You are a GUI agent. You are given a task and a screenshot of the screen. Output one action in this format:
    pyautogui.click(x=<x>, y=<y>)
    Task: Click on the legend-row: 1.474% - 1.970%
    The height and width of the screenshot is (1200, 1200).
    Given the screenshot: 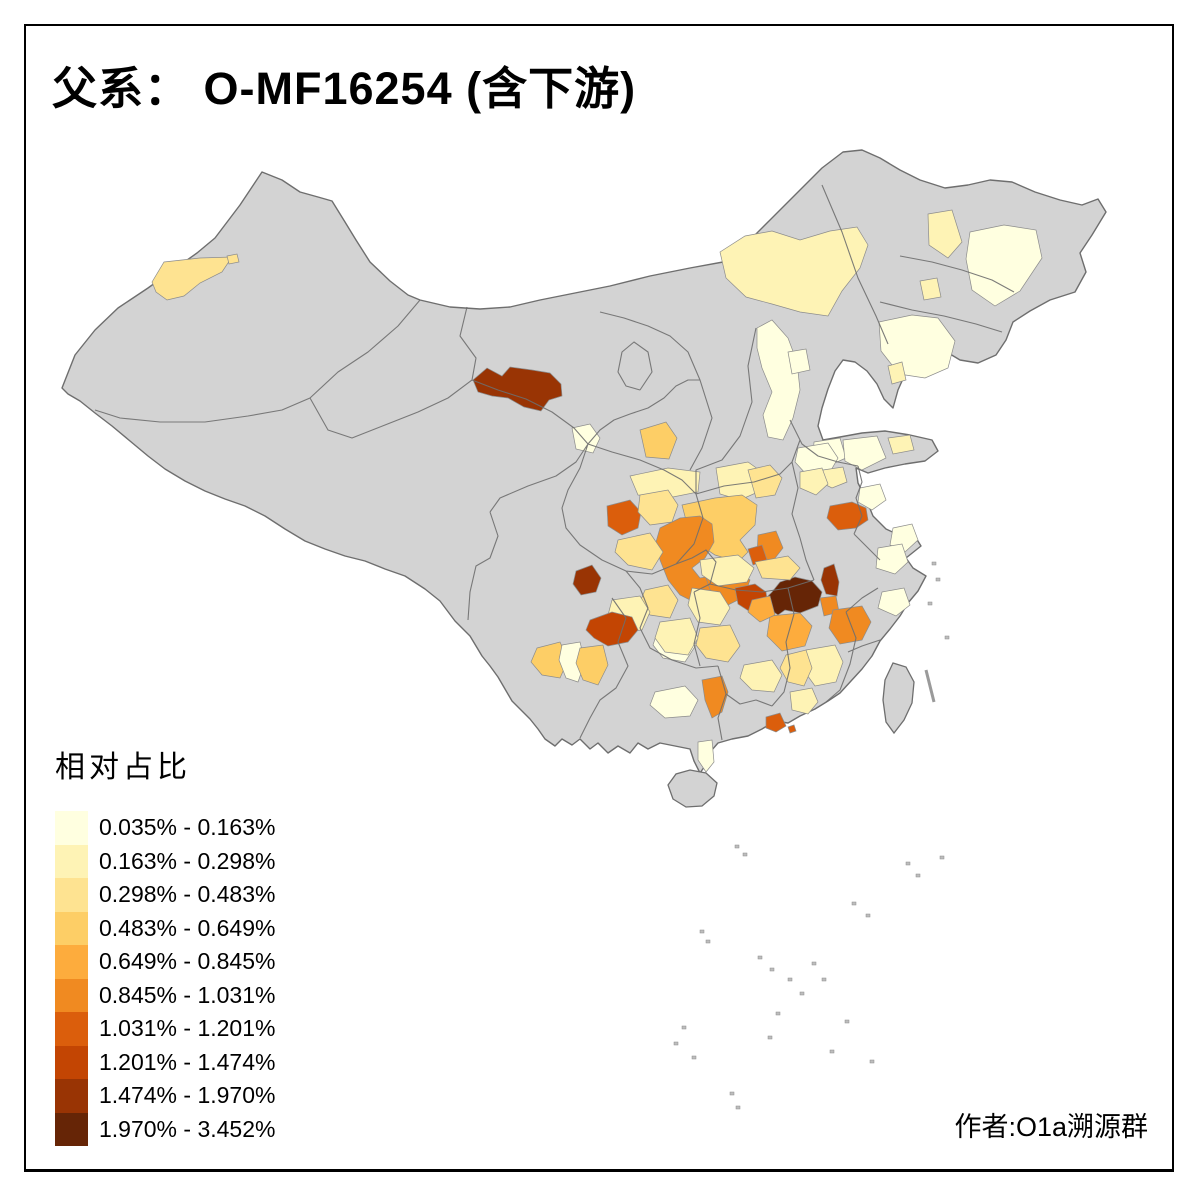 What is the action you would take?
    pyautogui.click(x=165, y=1096)
    